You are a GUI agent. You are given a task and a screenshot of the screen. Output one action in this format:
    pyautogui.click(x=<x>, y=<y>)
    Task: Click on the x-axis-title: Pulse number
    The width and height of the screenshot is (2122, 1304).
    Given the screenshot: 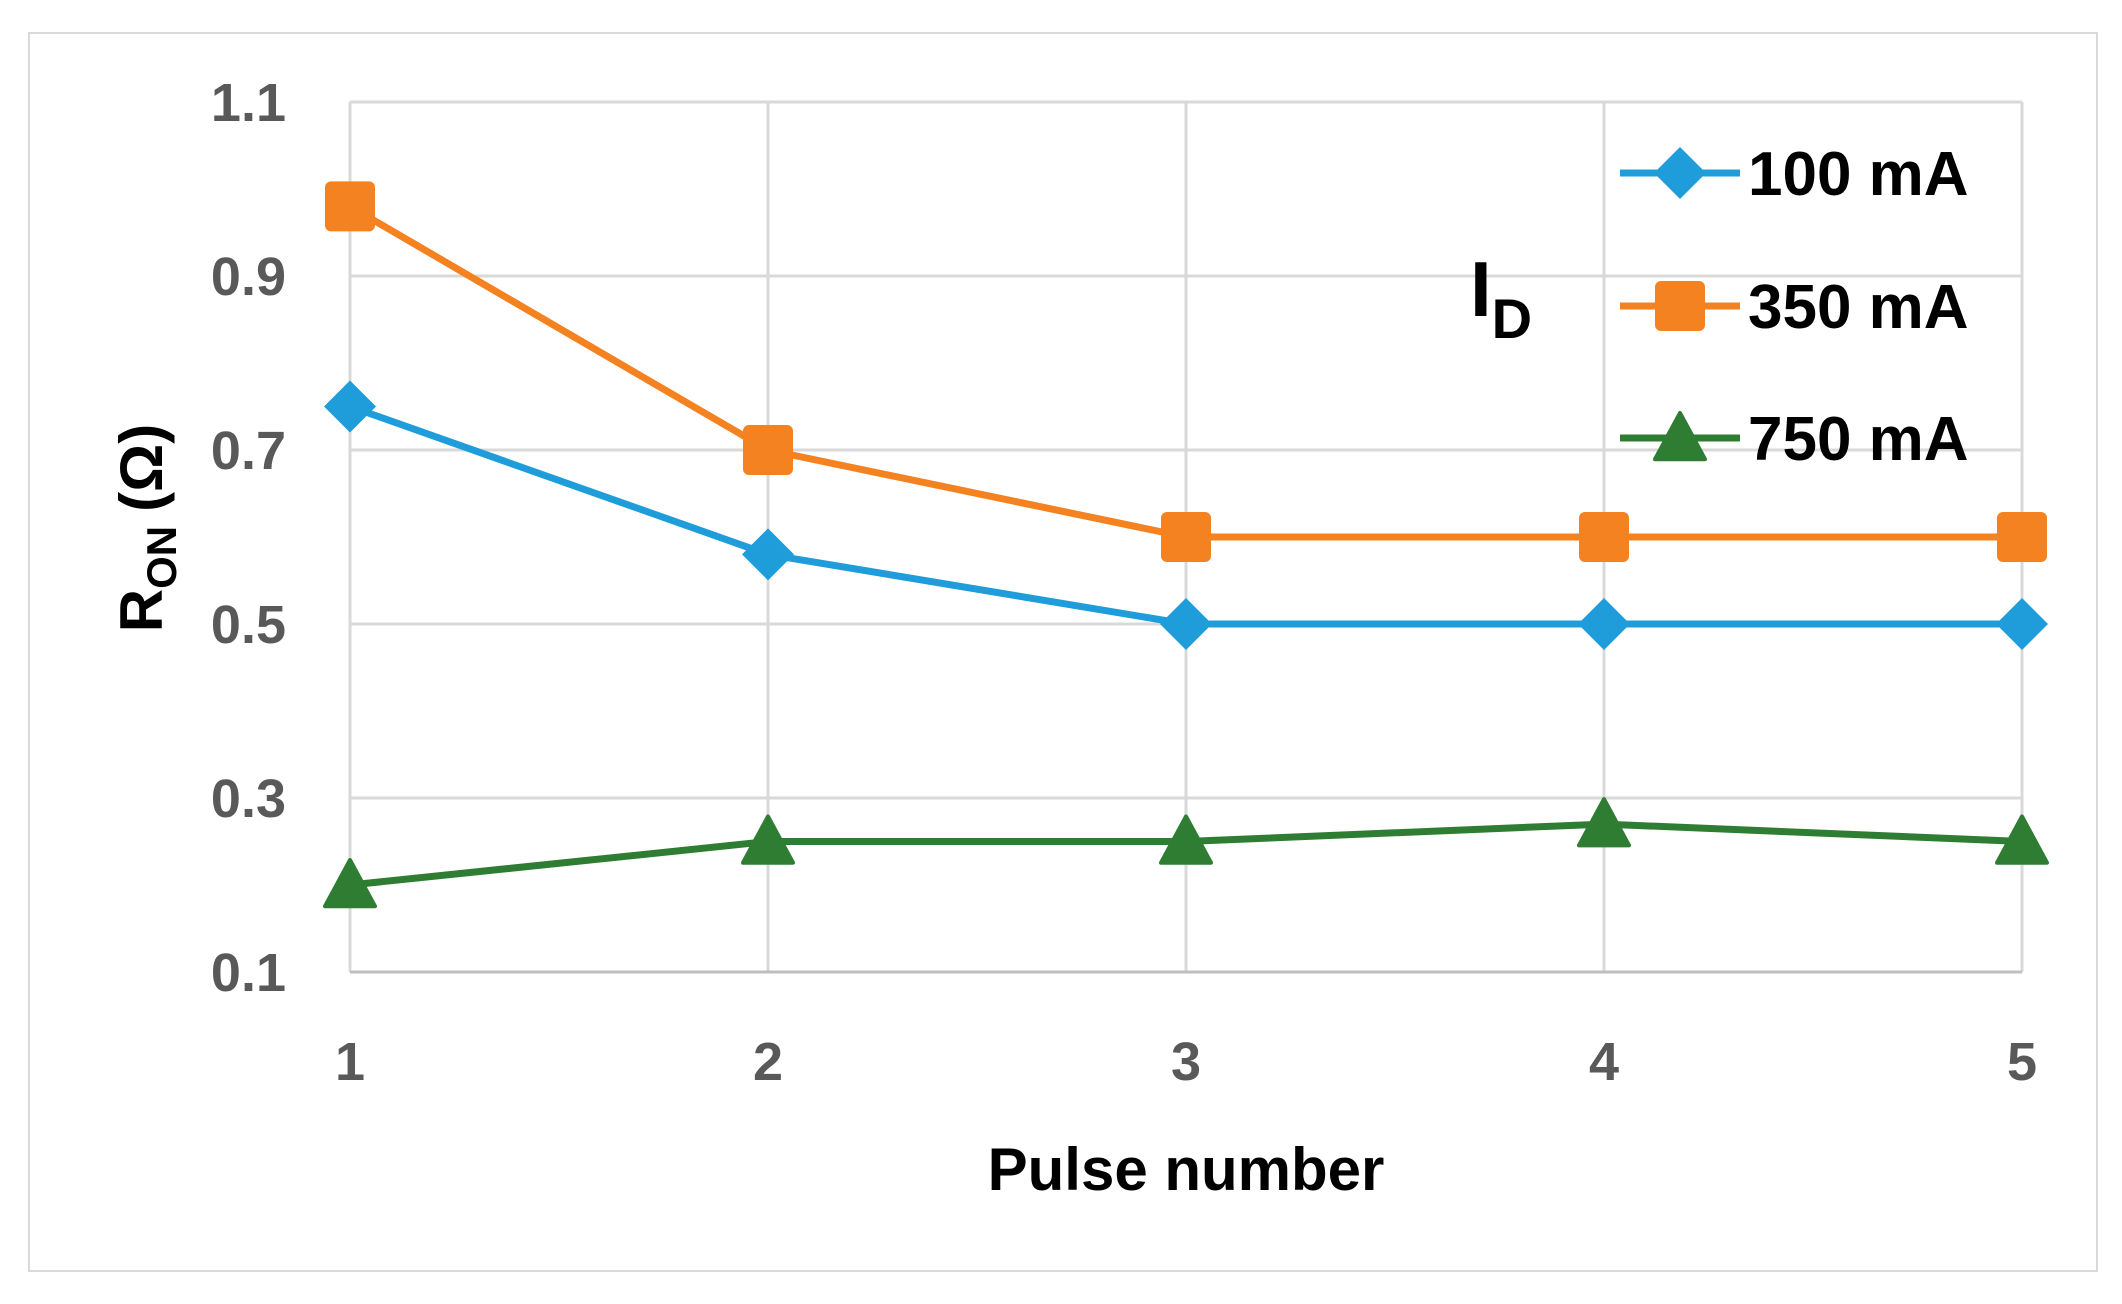 What is the action you would take?
    pyautogui.click(x=1186, y=1169)
    